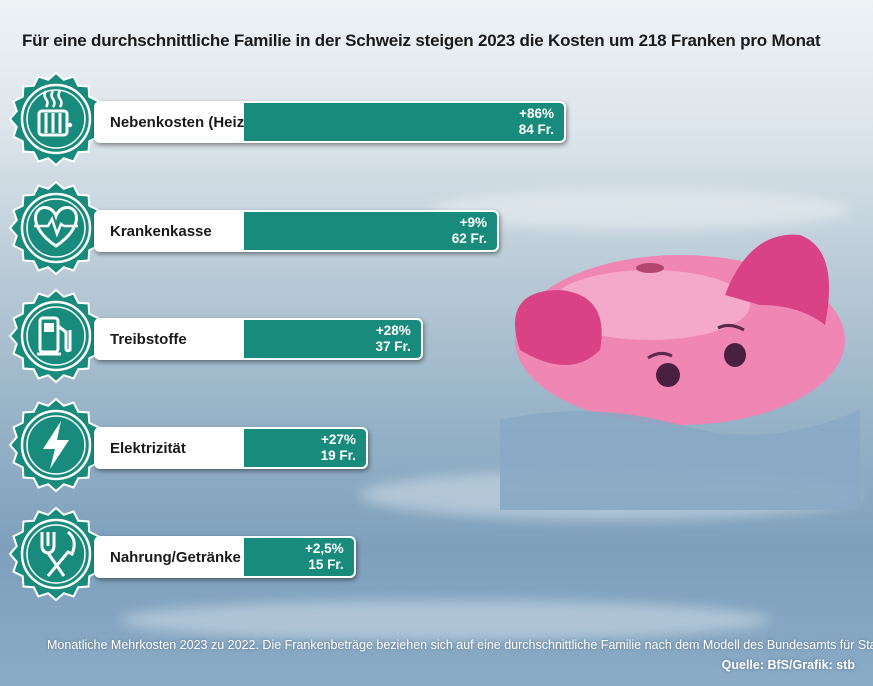 The image size is (873, 686). I want to click on piggy-water-line, so click(680, 460).